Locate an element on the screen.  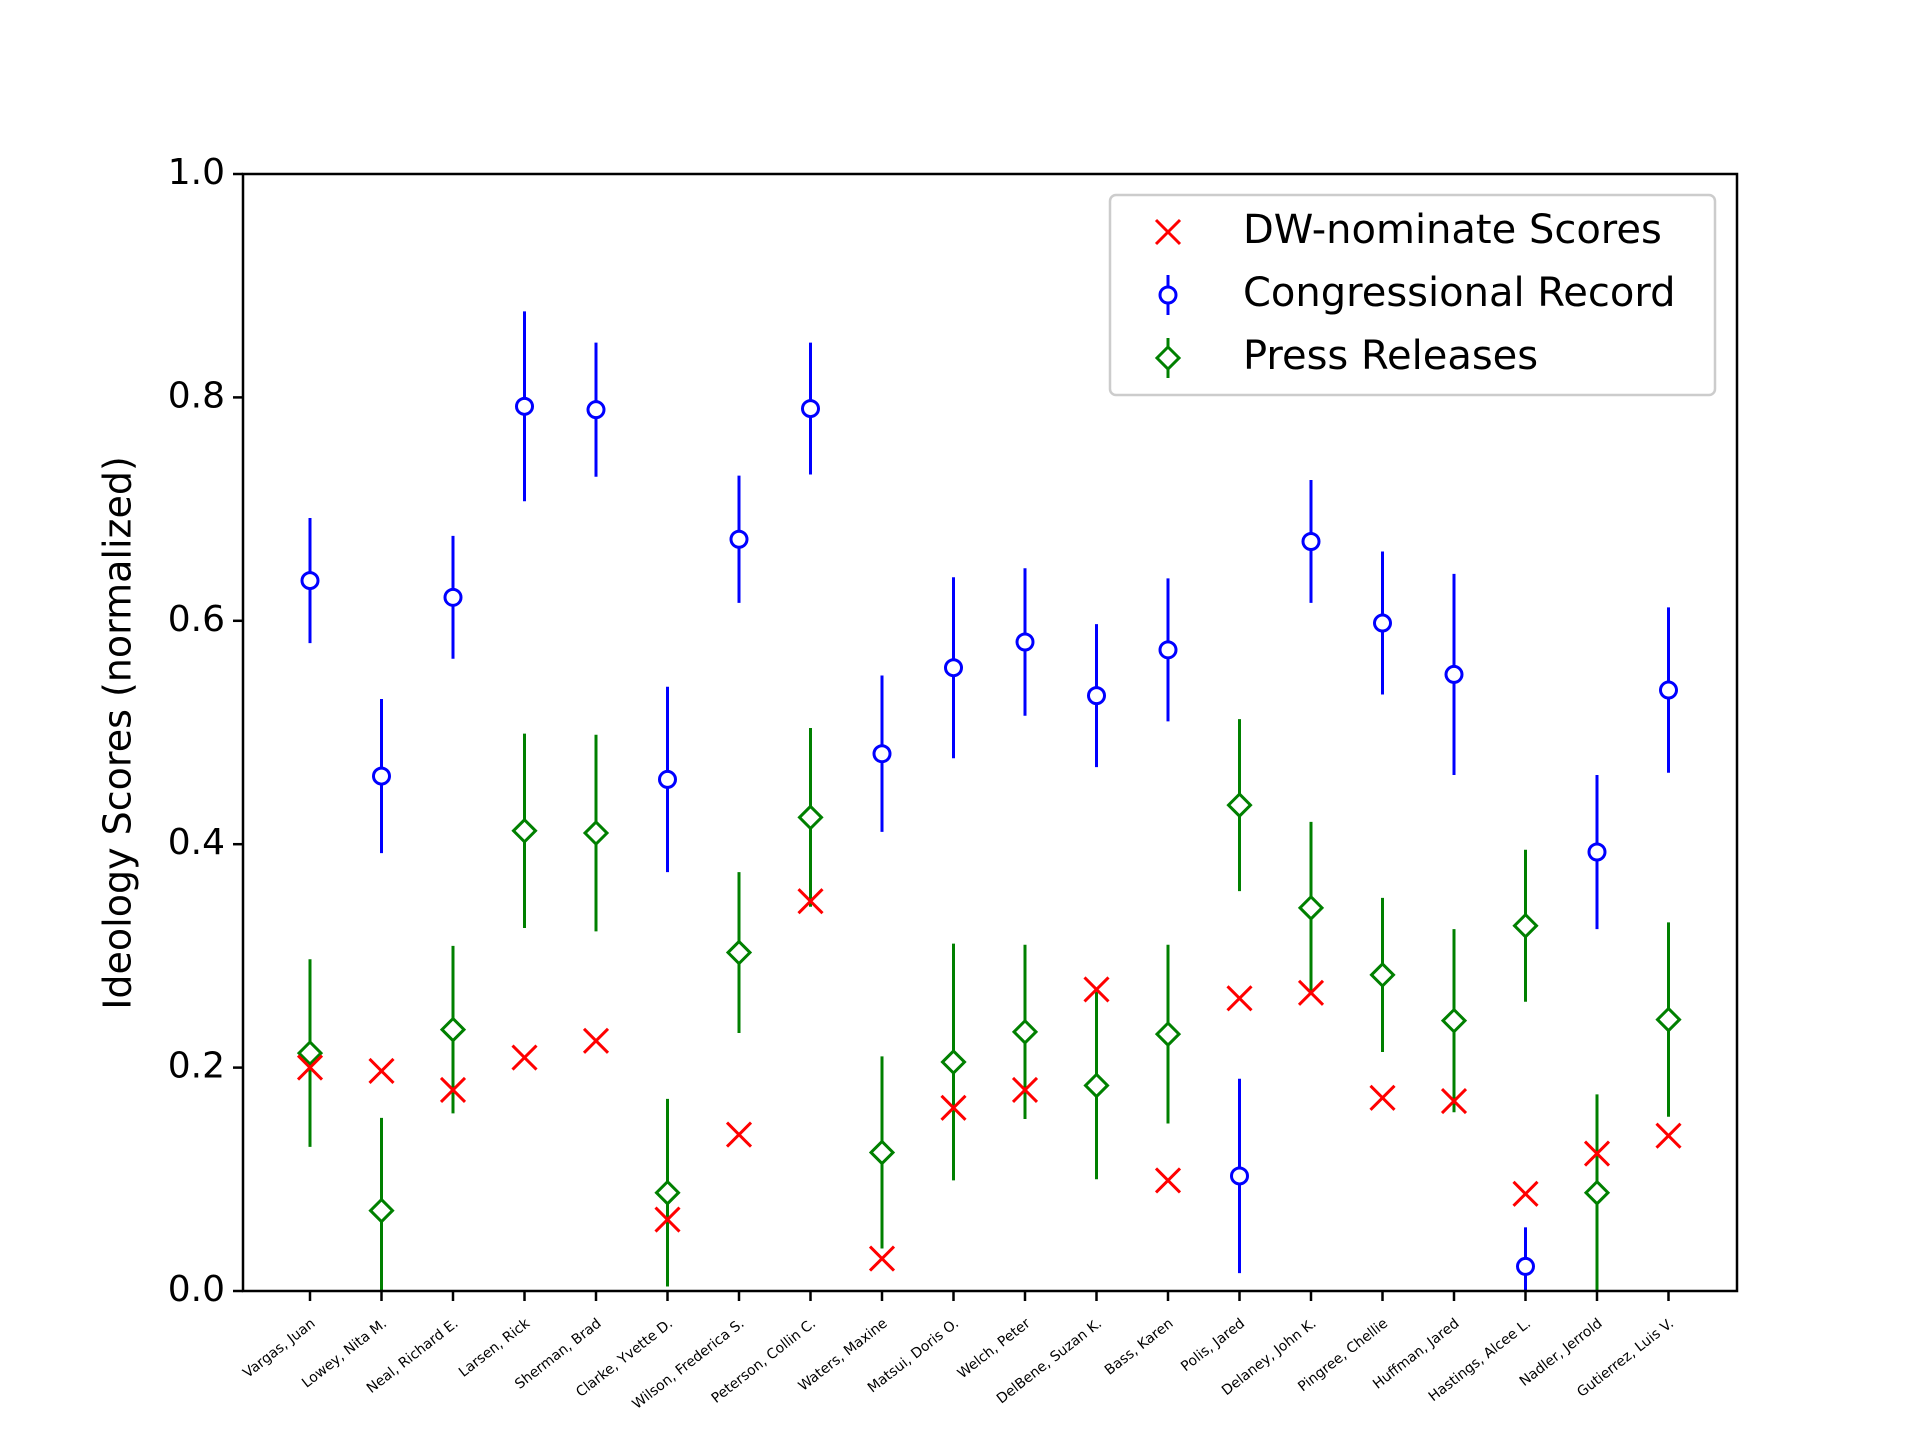
legend-box is located at coordinates (1412, 295).